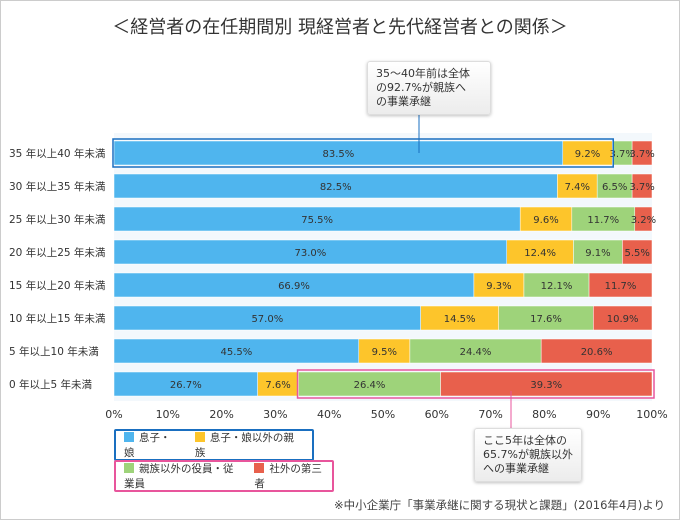 The image size is (680, 520). Describe the element at coordinates (57, 219) in the screenshot. I see `category-label: 25 年以上30 年未満` at that location.